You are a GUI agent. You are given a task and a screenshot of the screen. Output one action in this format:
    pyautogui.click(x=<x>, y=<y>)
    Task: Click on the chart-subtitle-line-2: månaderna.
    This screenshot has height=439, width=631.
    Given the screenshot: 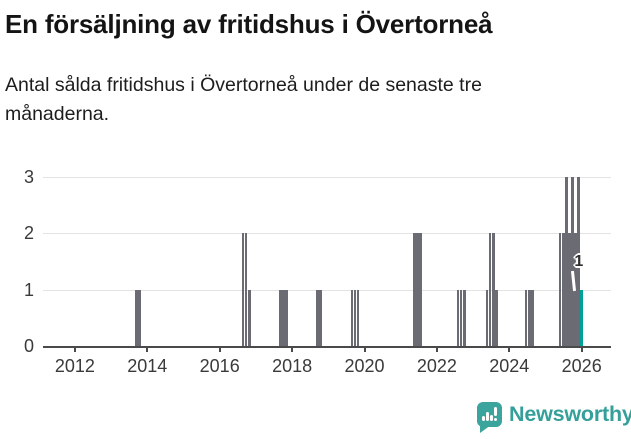 What is the action you would take?
    pyautogui.click(x=57, y=113)
    